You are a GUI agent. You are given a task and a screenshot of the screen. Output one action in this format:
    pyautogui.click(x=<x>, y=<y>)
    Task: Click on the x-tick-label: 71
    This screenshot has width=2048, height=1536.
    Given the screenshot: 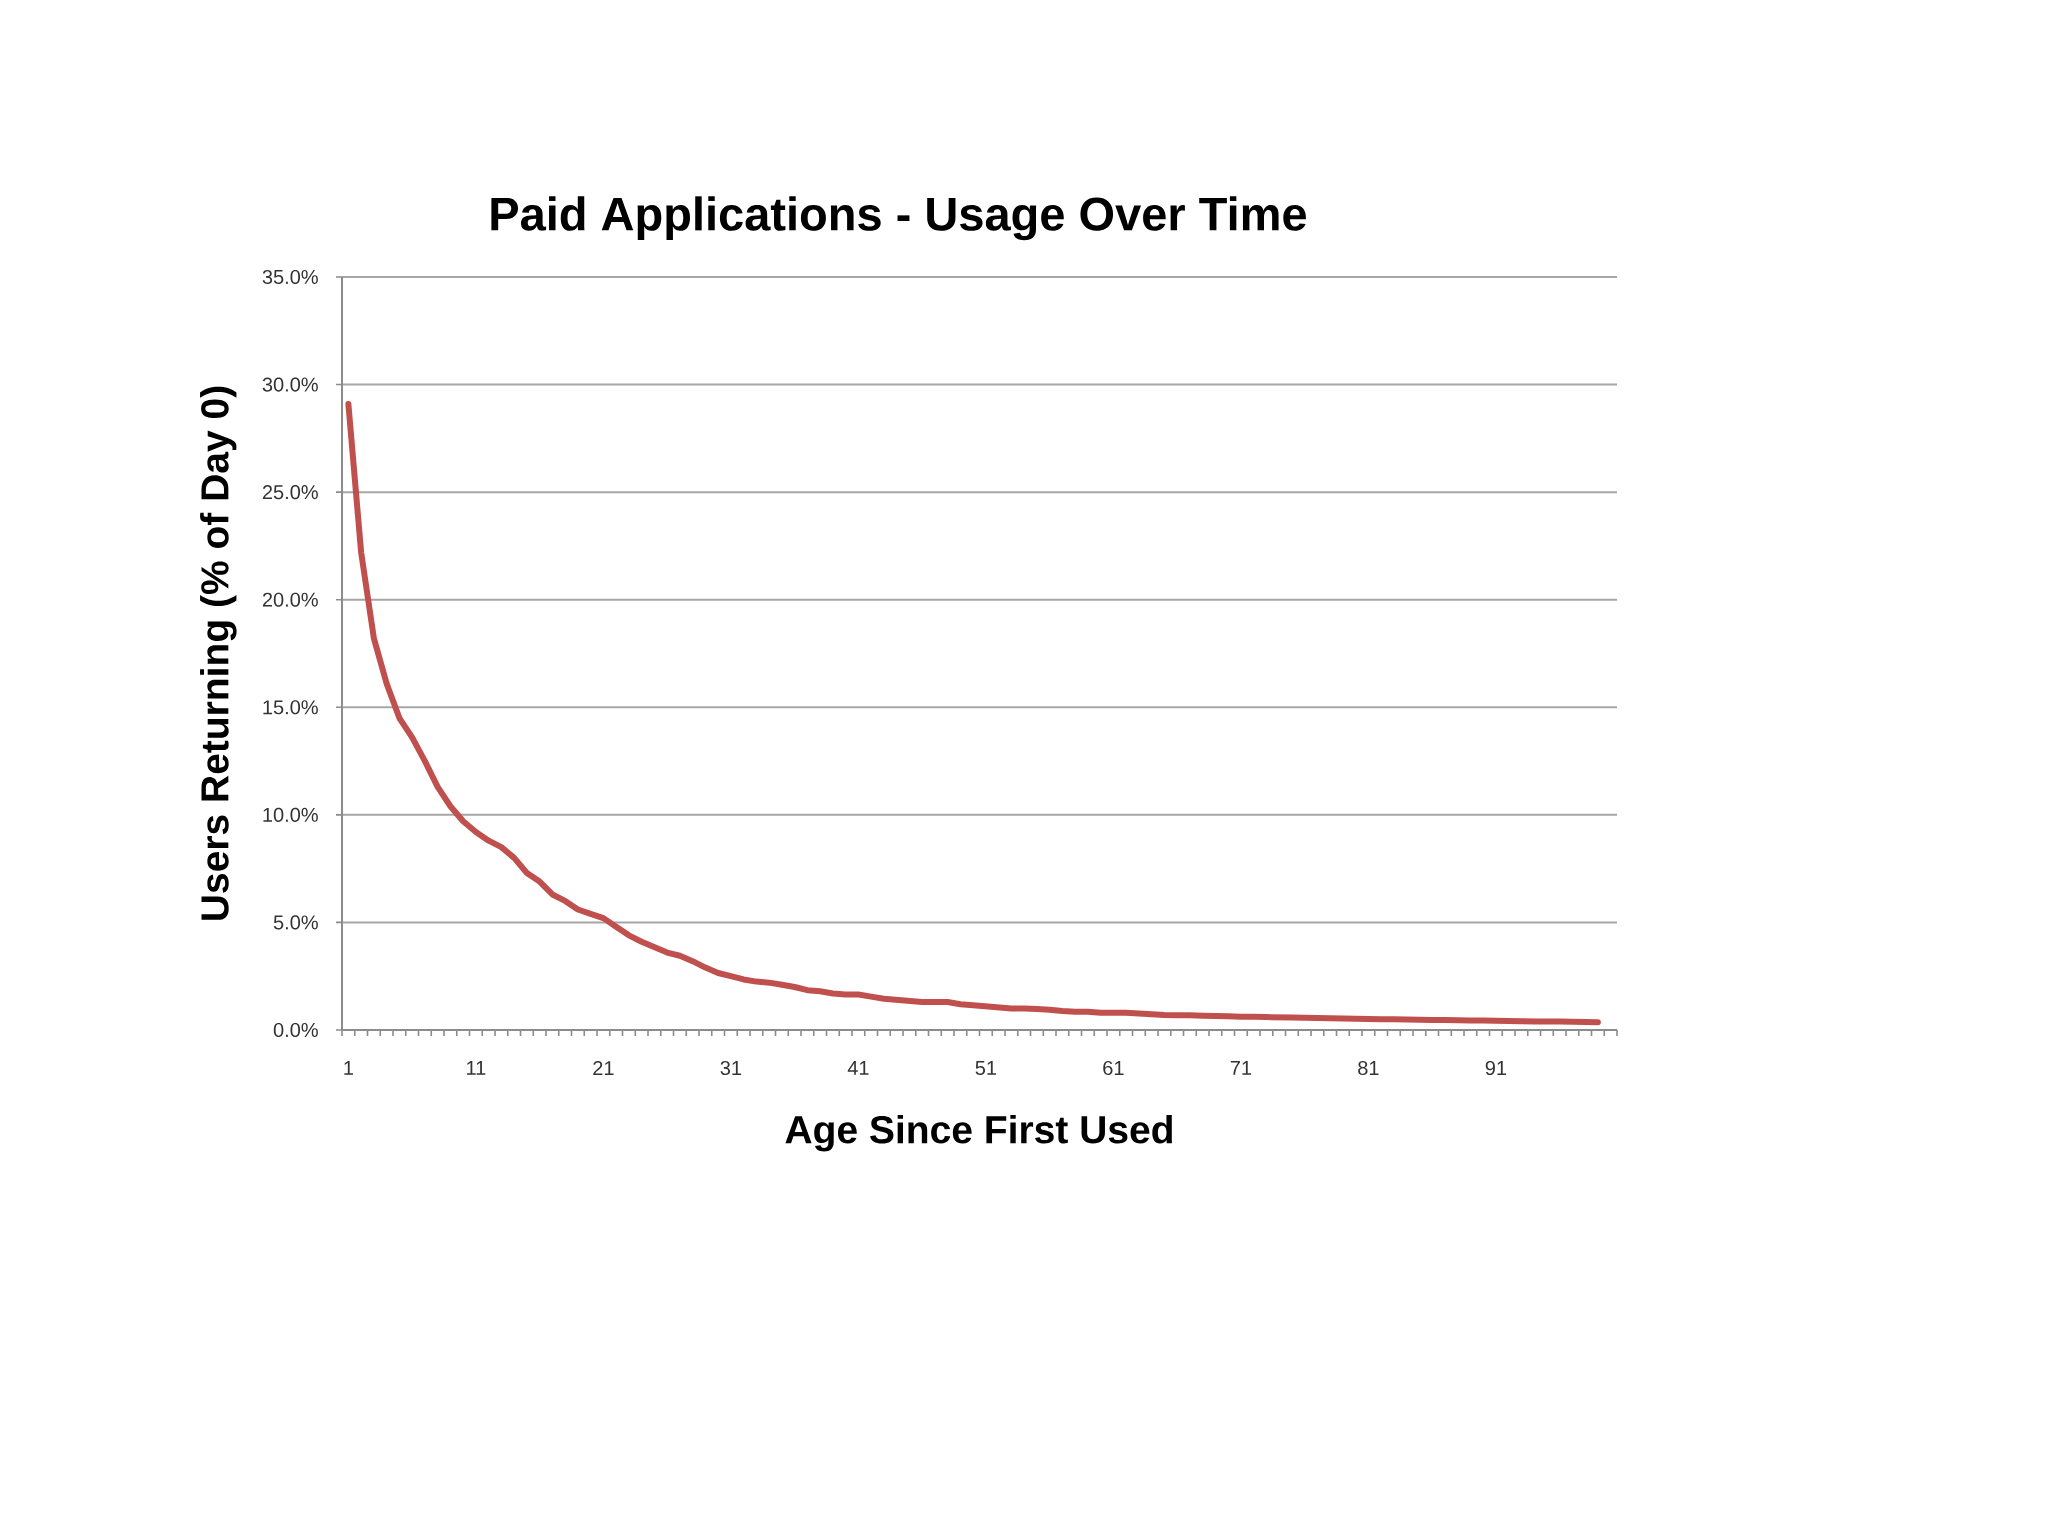 What is the action you would take?
    pyautogui.click(x=1241, y=1068)
    